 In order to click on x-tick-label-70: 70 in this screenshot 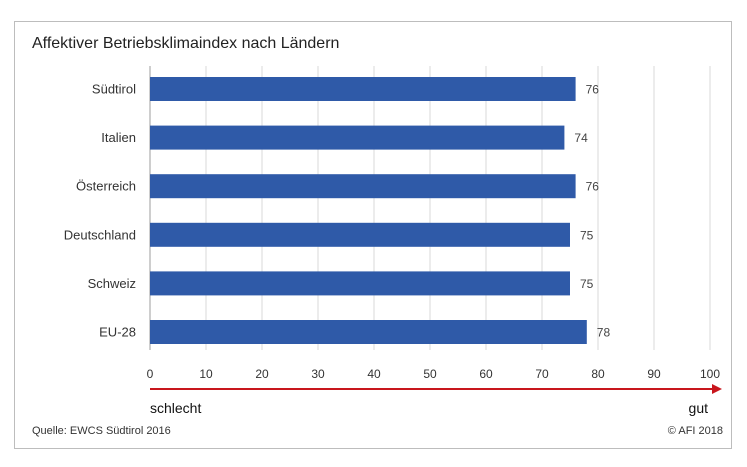, I will do `click(542, 374)`.